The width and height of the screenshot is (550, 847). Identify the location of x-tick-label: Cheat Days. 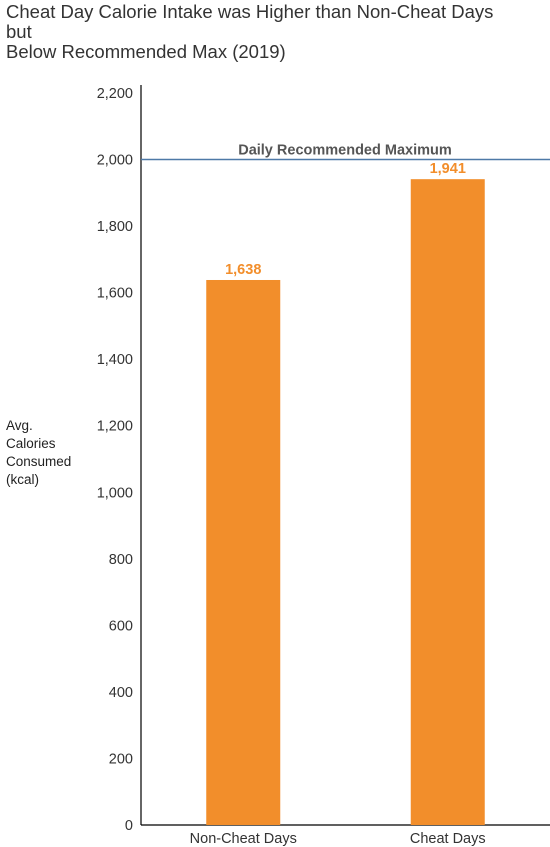
(448, 839).